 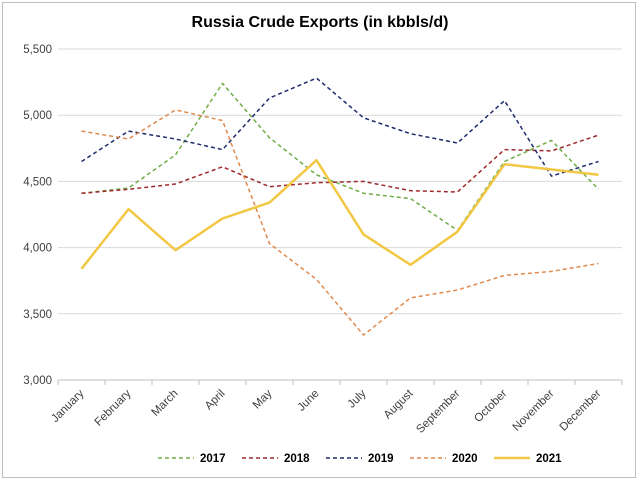 I want to click on x-tick-label: February, so click(x=113, y=407).